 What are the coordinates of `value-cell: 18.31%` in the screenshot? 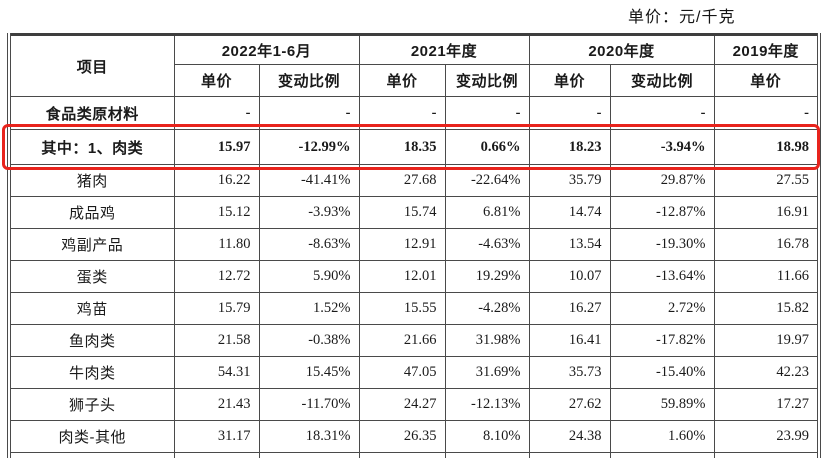 It's located at (309, 436).